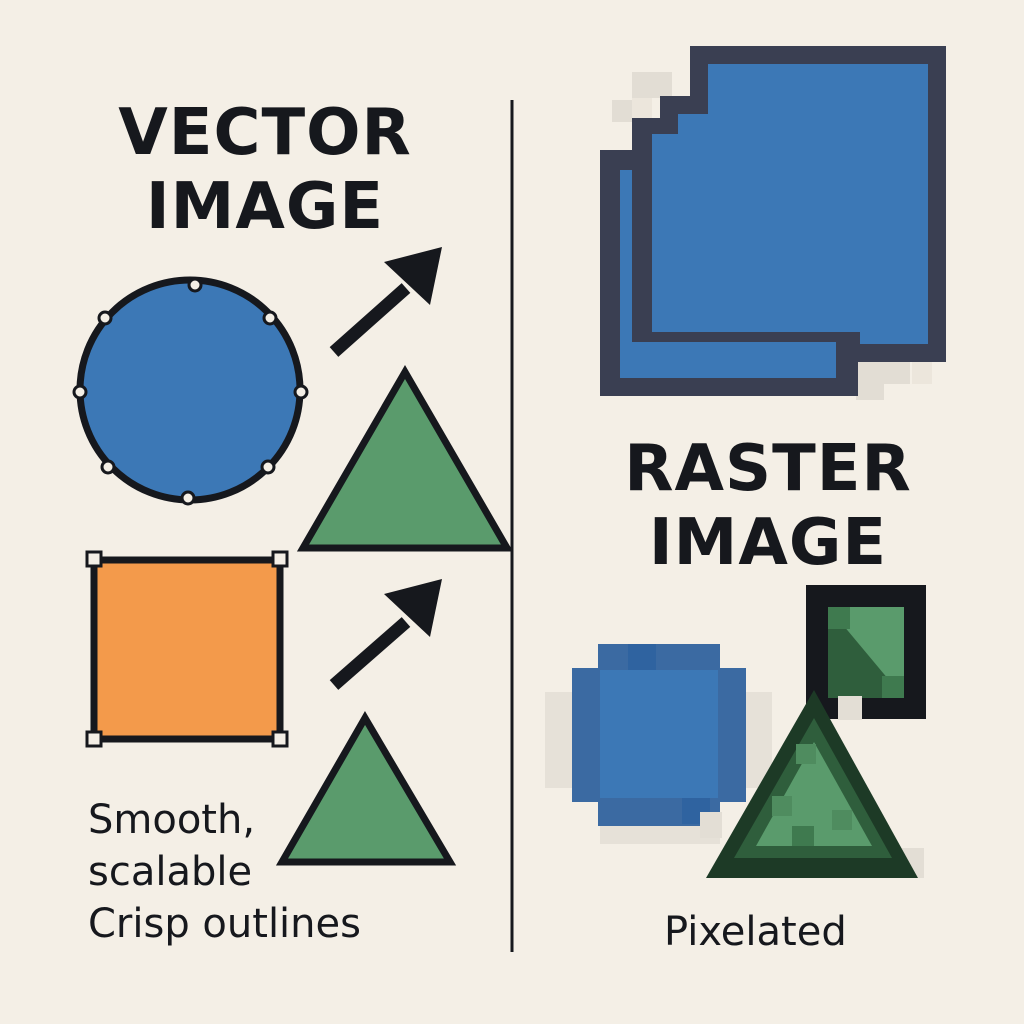  What do you see at coordinates (773, 223) in the screenshot?
I see `pixelated-square` at bounding box center [773, 223].